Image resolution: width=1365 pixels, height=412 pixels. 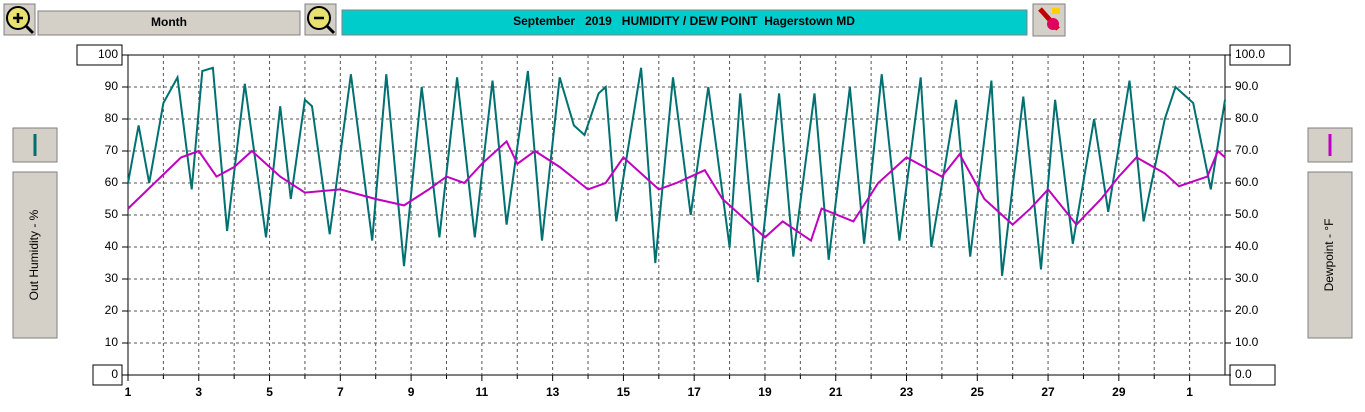 What do you see at coordinates (114, 374) in the screenshot?
I see `y-tick-label: 0` at bounding box center [114, 374].